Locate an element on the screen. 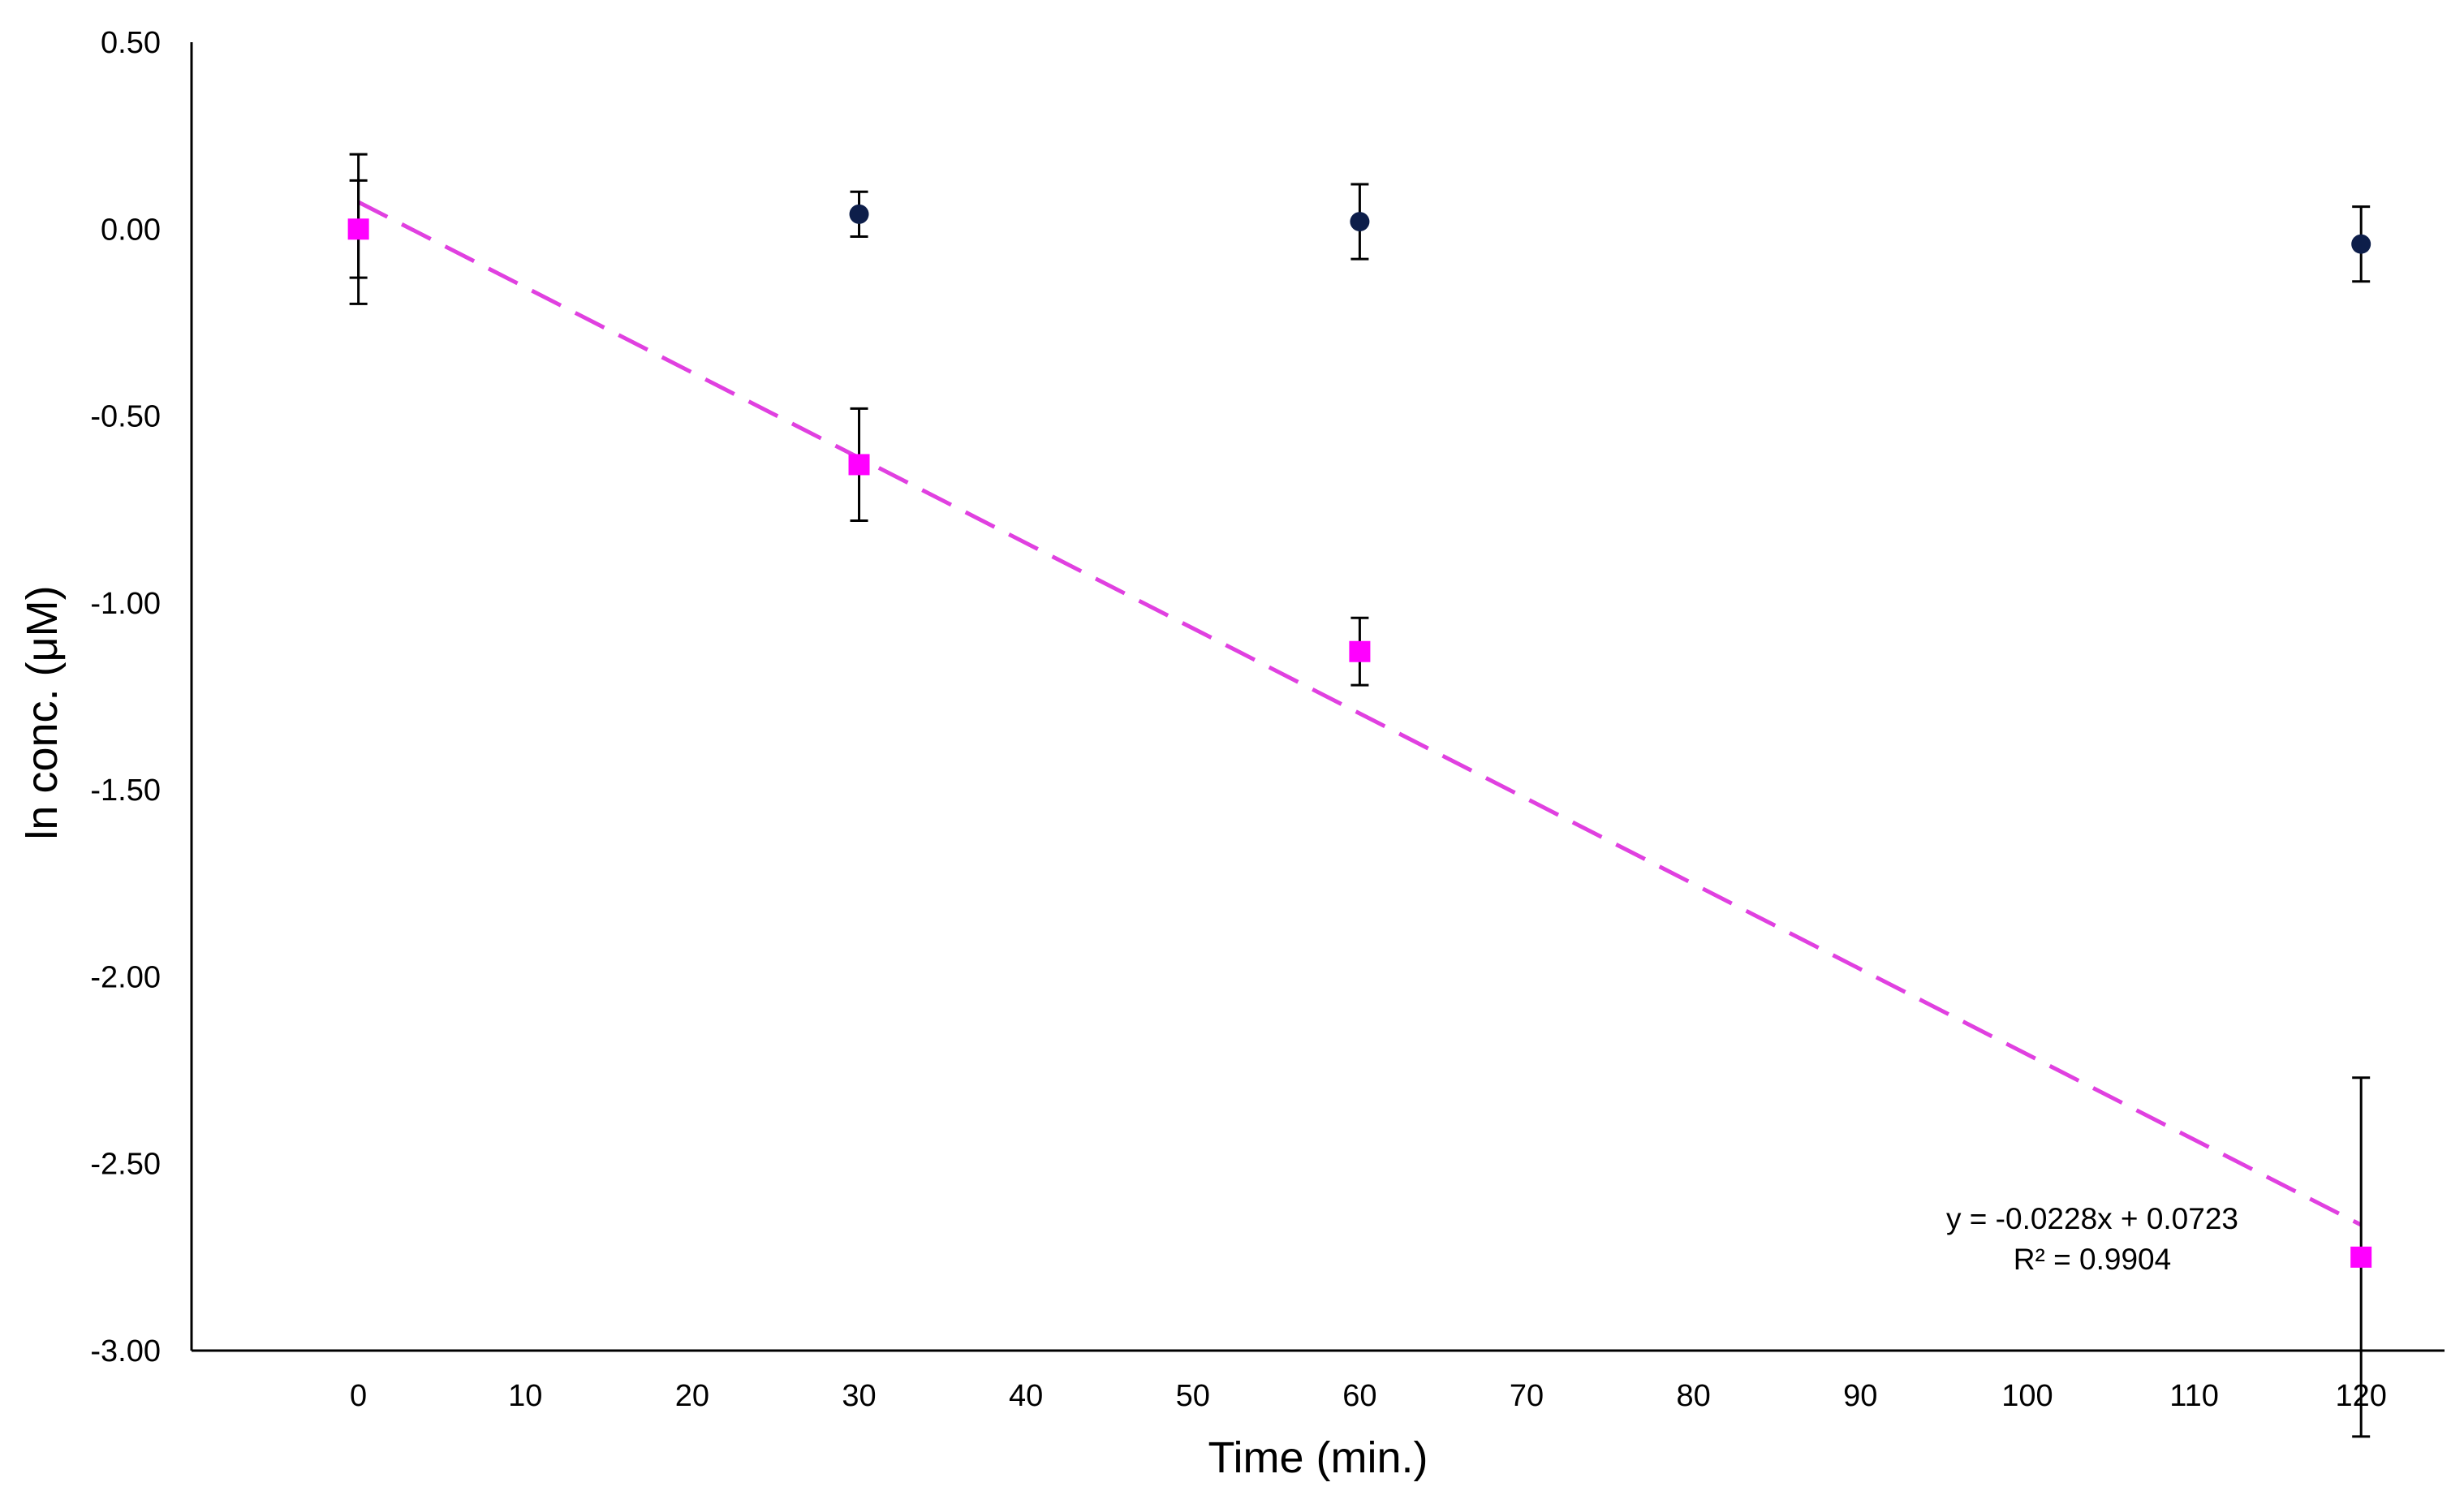 This screenshot has height=1504, width=2464. x-tick-label: 30 is located at coordinates (859, 1396).